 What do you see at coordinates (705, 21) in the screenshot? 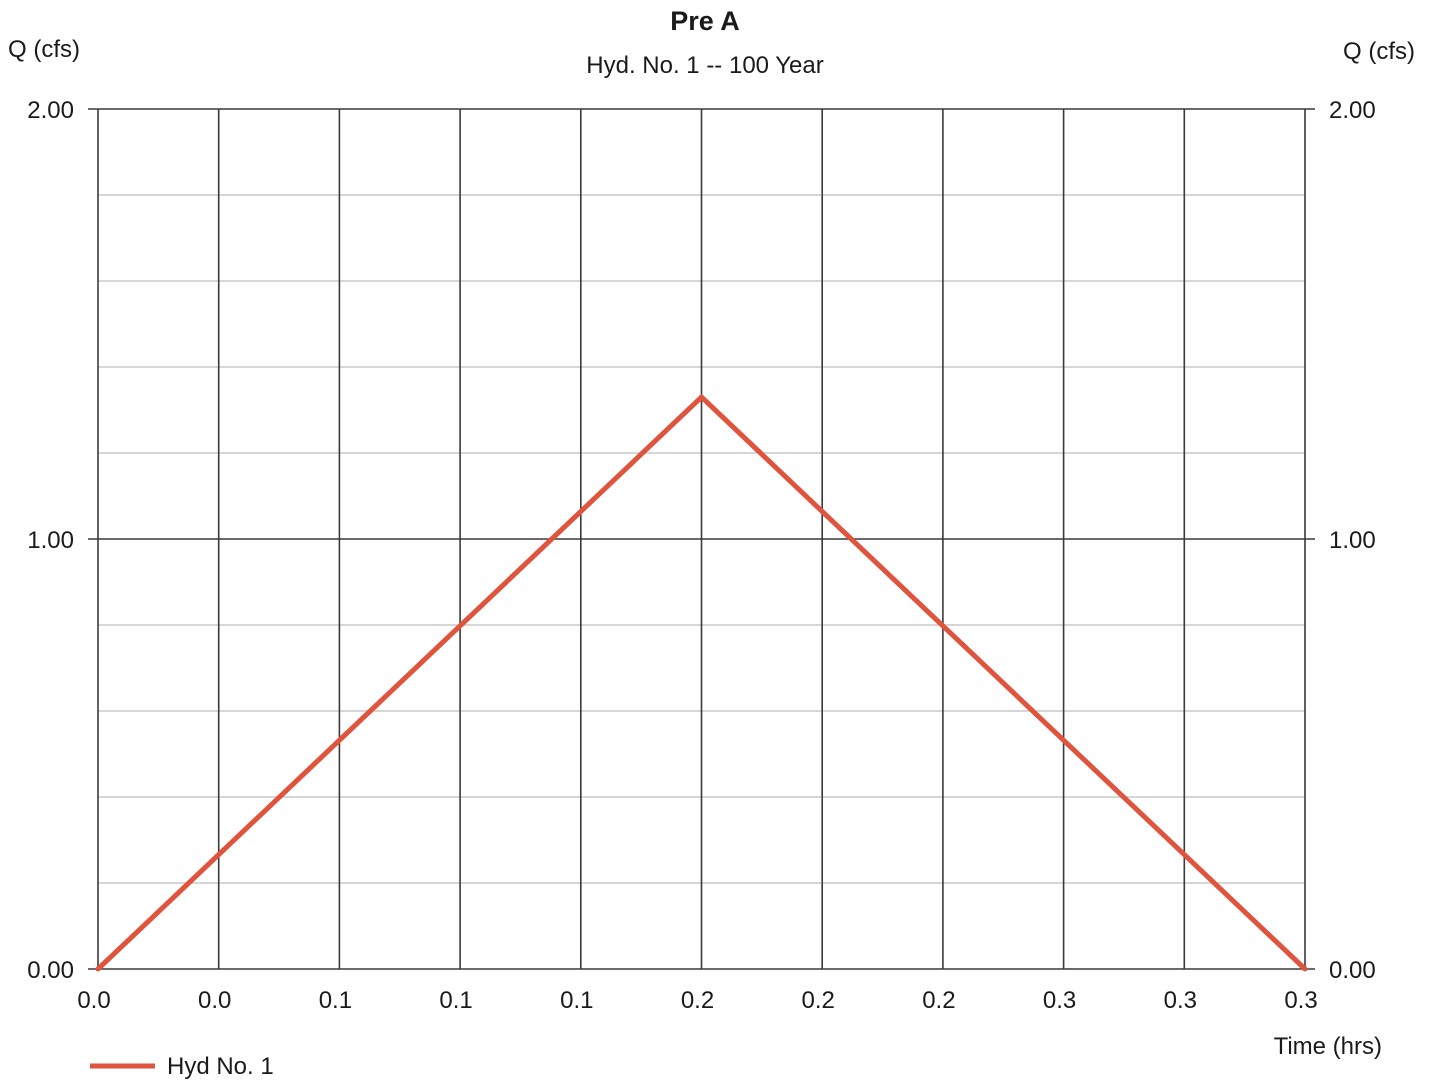
I see `chart-title: Pre A` at bounding box center [705, 21].